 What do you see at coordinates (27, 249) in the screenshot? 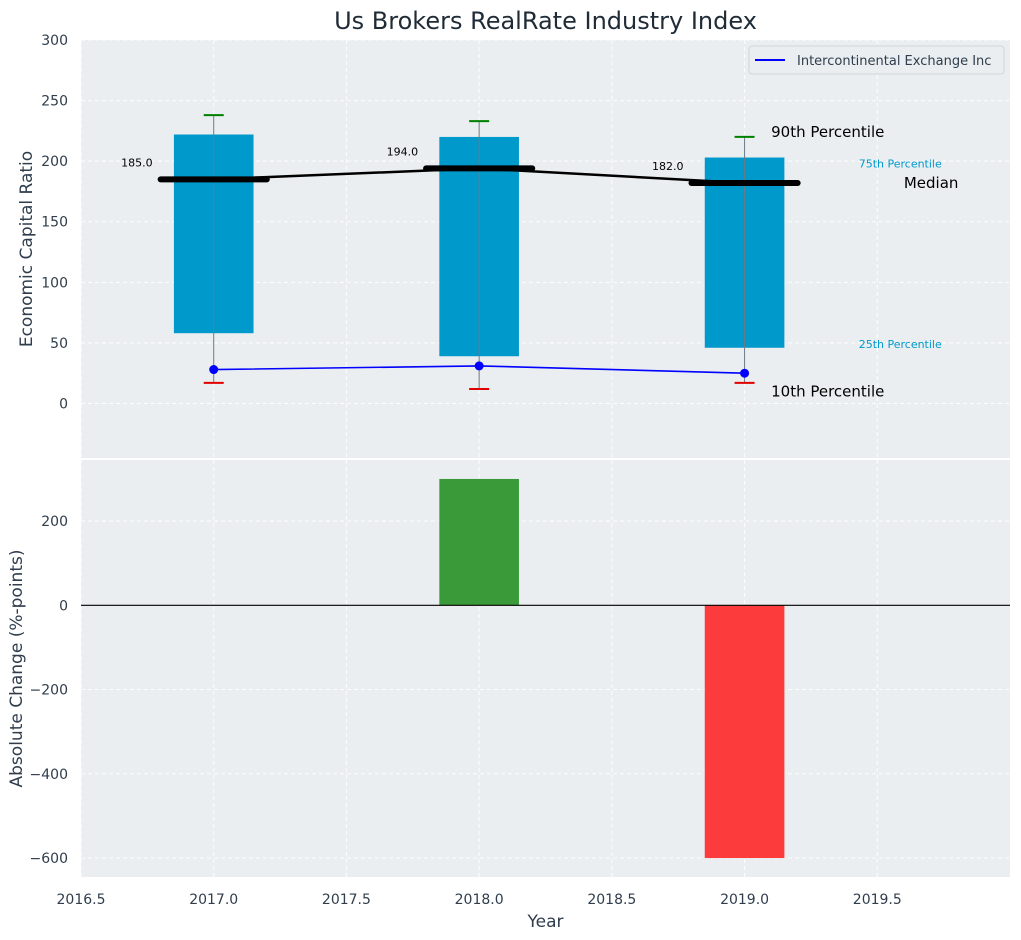
I see `top-y-axis-label: Economic Capital Ratio` at bounding box center [27, 249].